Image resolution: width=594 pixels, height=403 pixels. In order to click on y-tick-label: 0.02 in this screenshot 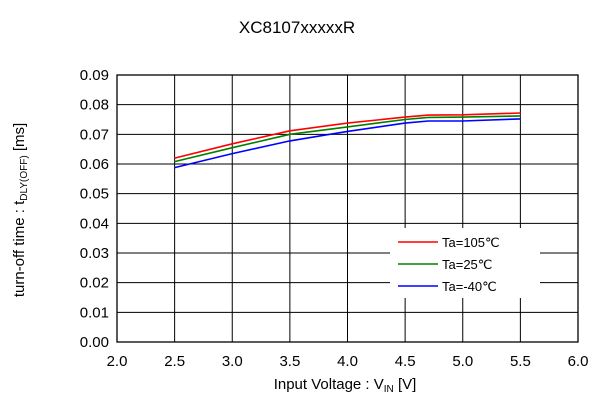, I will do `click(94, 283)`.